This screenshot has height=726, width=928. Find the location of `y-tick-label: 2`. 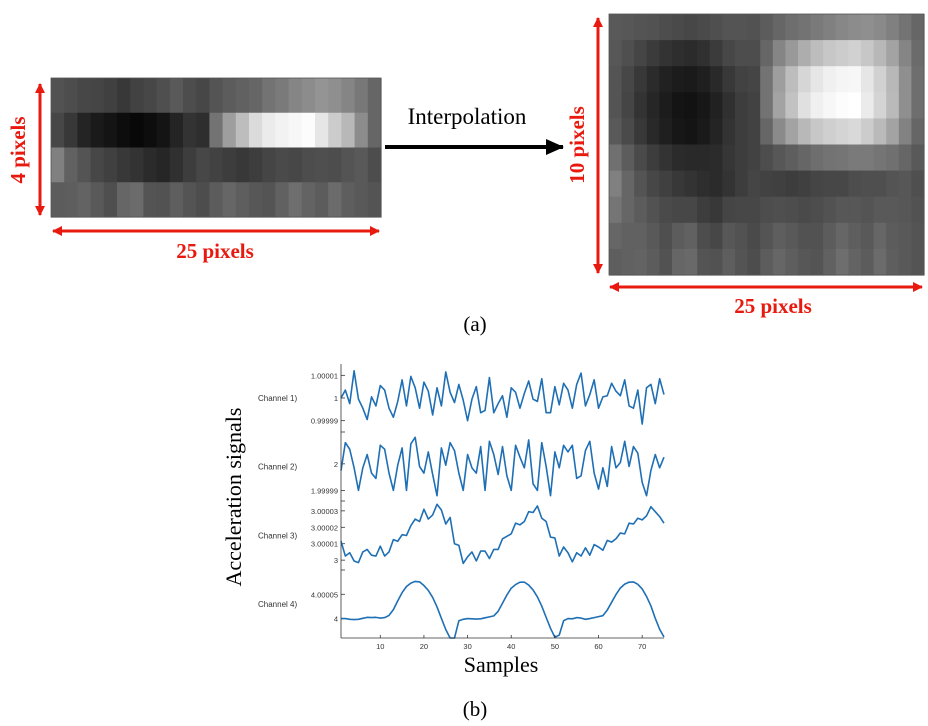

y-tick-label: 2 is located at coordinates (336, 464).